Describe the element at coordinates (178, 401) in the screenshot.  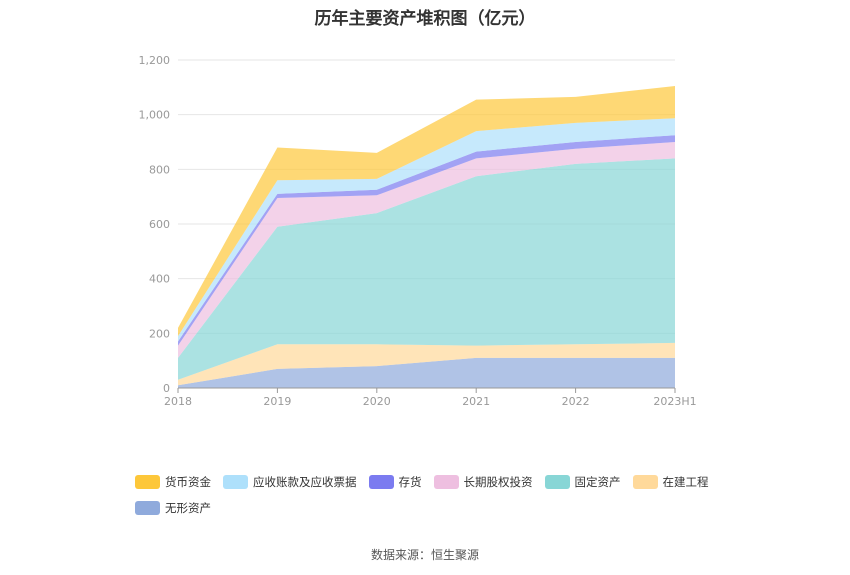
I see `x-tick-label: 2018` at that location.